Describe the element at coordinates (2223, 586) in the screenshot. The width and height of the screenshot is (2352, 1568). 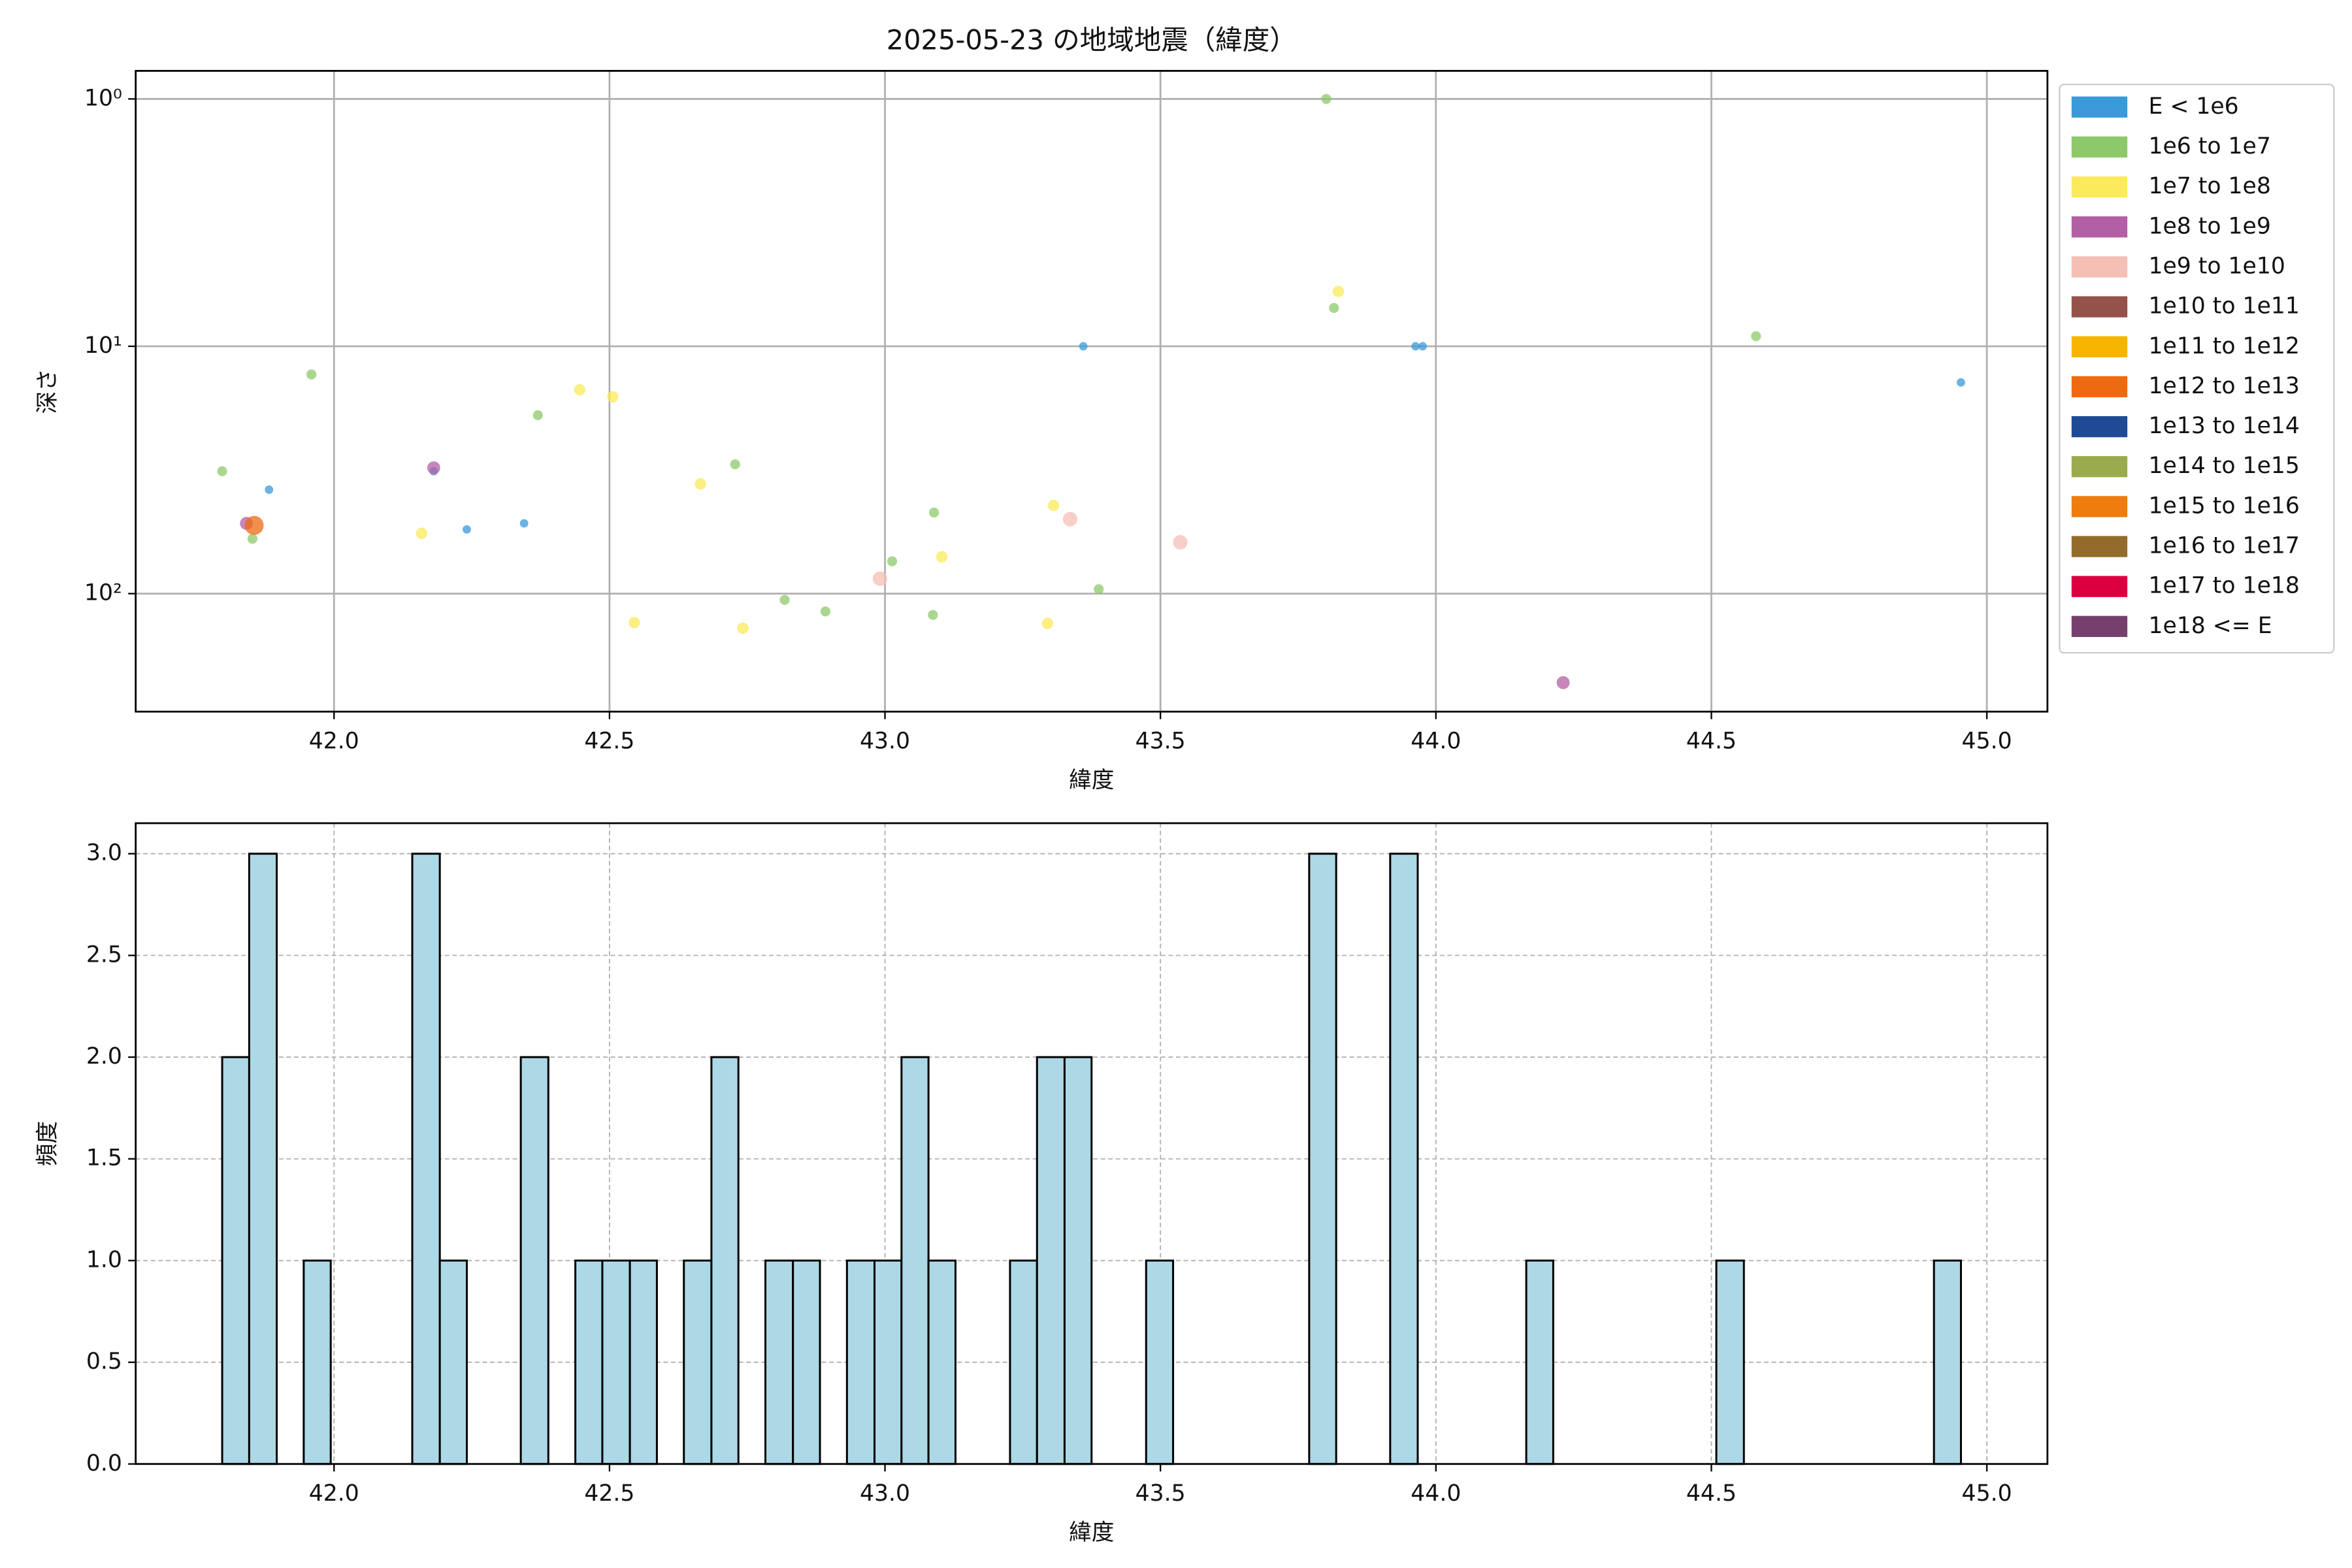
I see `legend-label: 1e17 to 1e18` at that location.